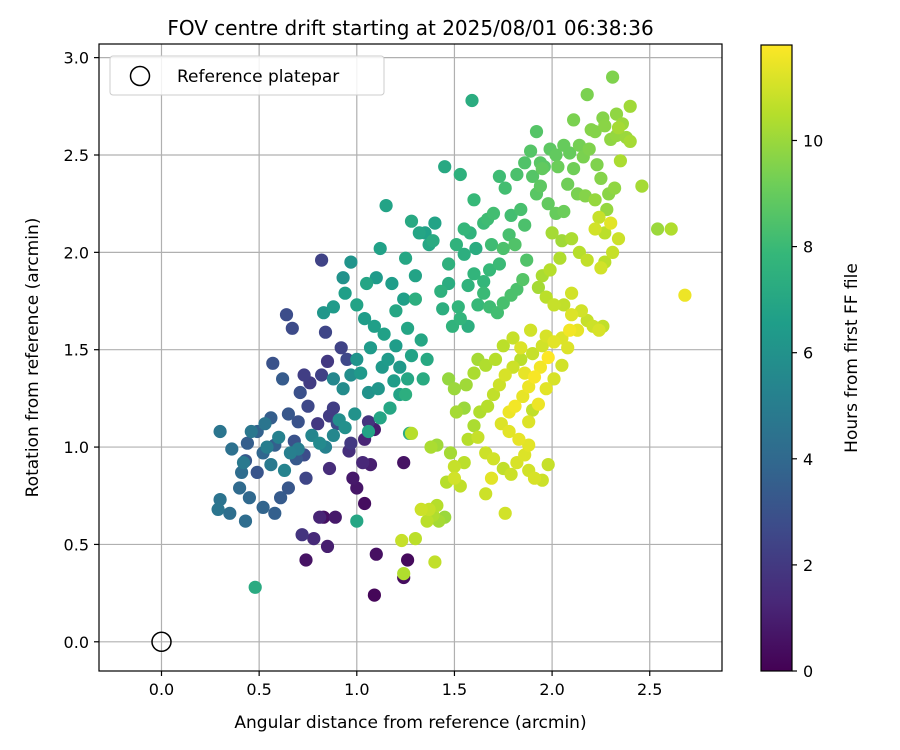 The image size is (900, 750). I want to click on x-tick-label: 0.5, so click(258, 689).